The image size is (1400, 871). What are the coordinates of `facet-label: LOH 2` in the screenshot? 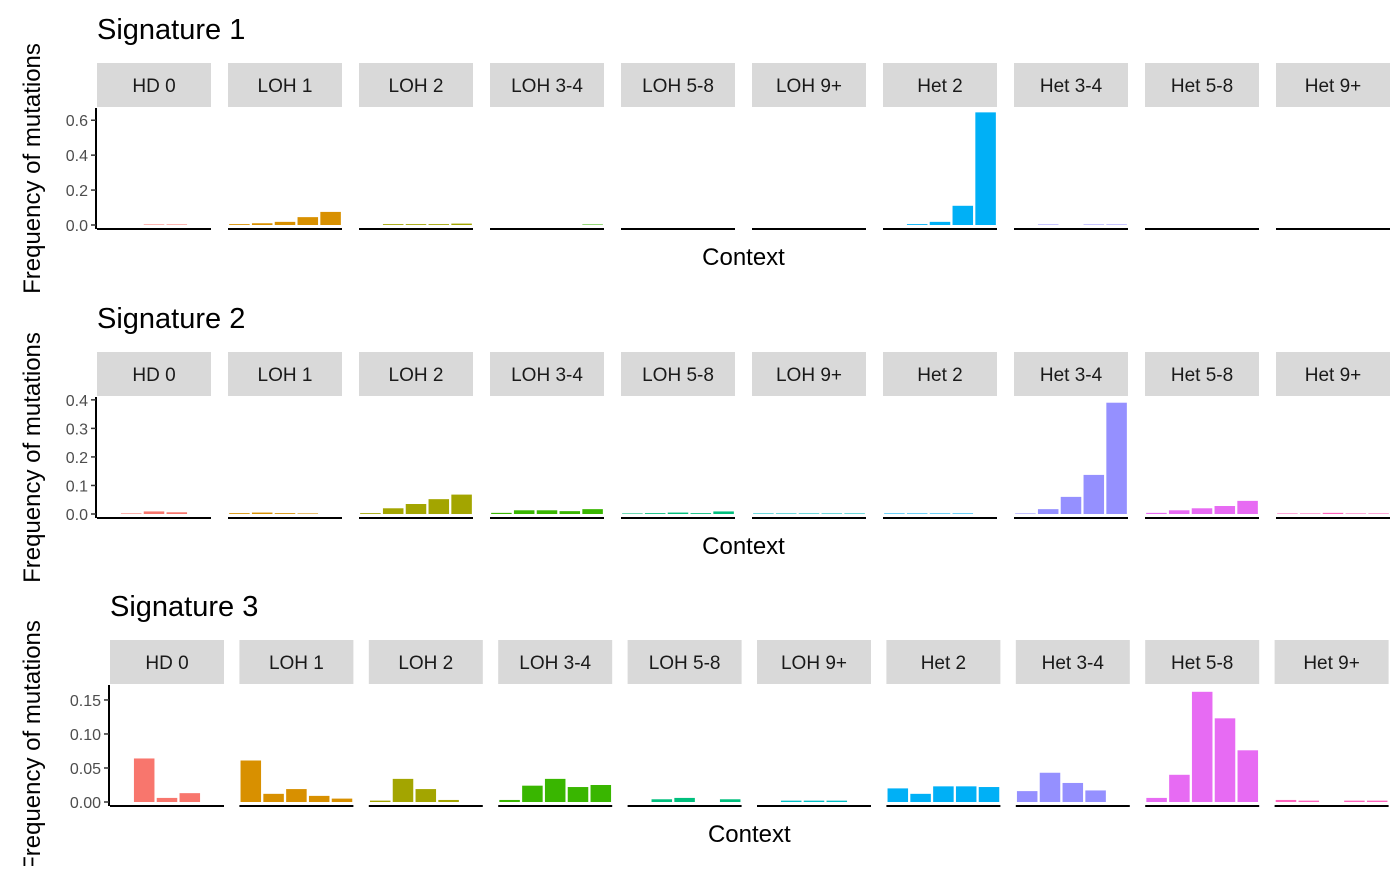 It's located at (416, 375).